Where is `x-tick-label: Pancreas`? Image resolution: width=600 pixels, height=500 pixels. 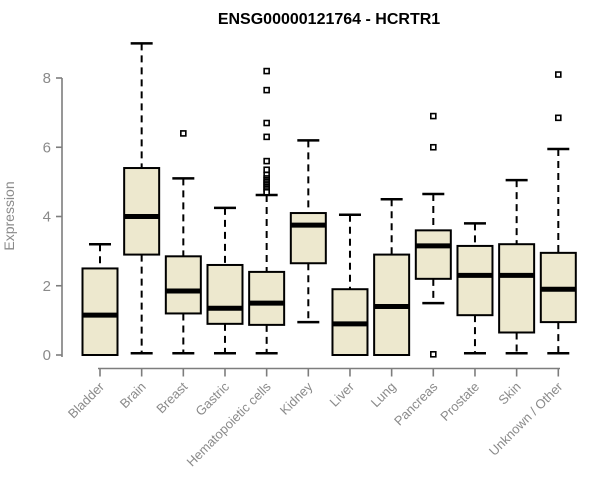 x-tick-label: Pancreas is located at coordinates (416, 404).